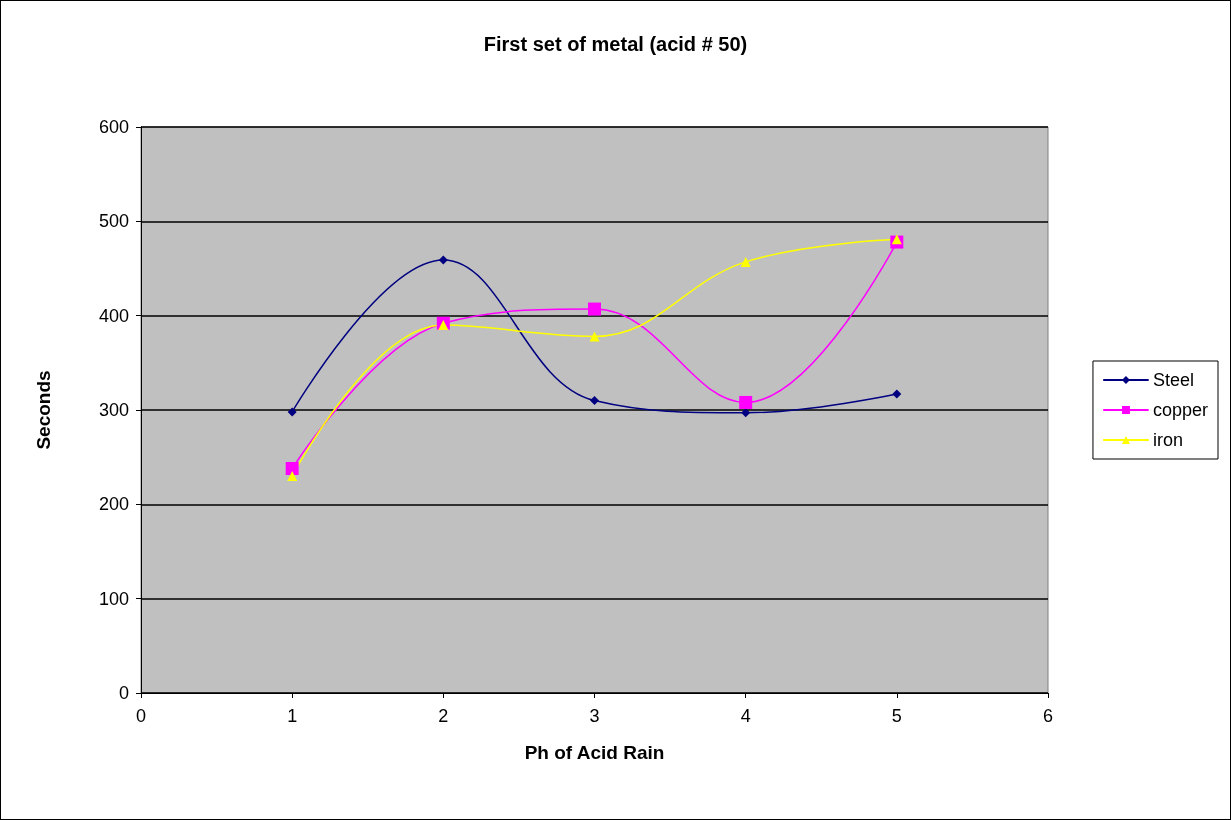 The image size is (1231, 820). Describe the element at coordinates (1173, 380) in the screenshot. I see `legend-label: Steel` at that location.